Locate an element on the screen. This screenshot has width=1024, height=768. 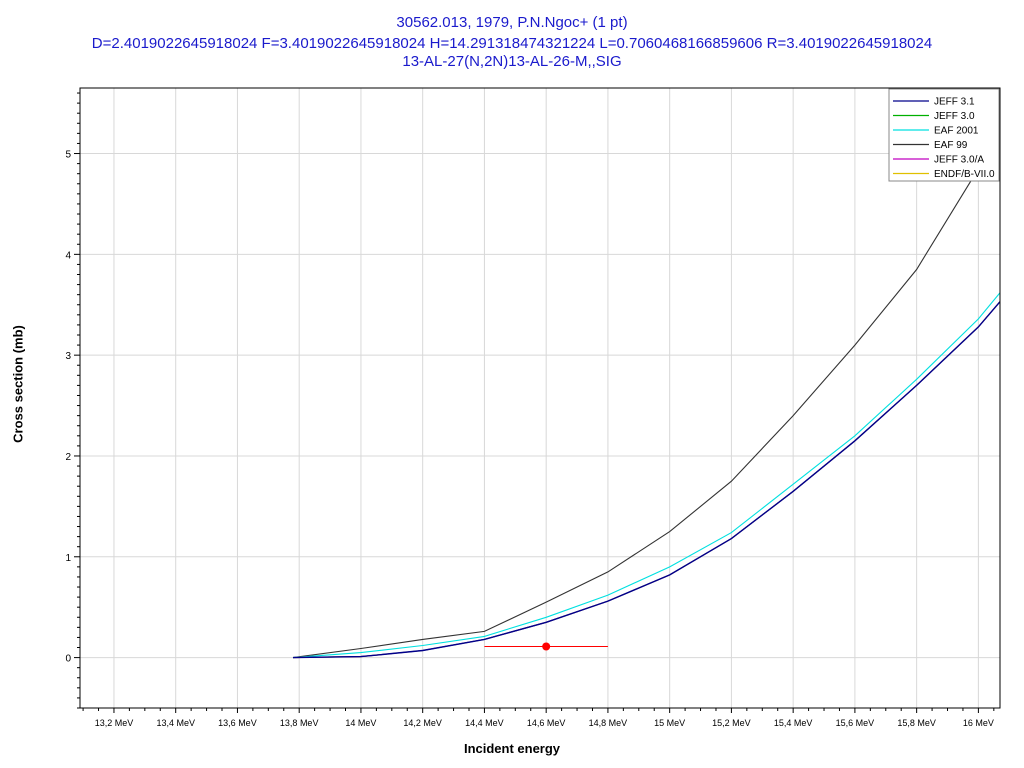
y-tick-label: 5 is located at coordinates (68, 155).